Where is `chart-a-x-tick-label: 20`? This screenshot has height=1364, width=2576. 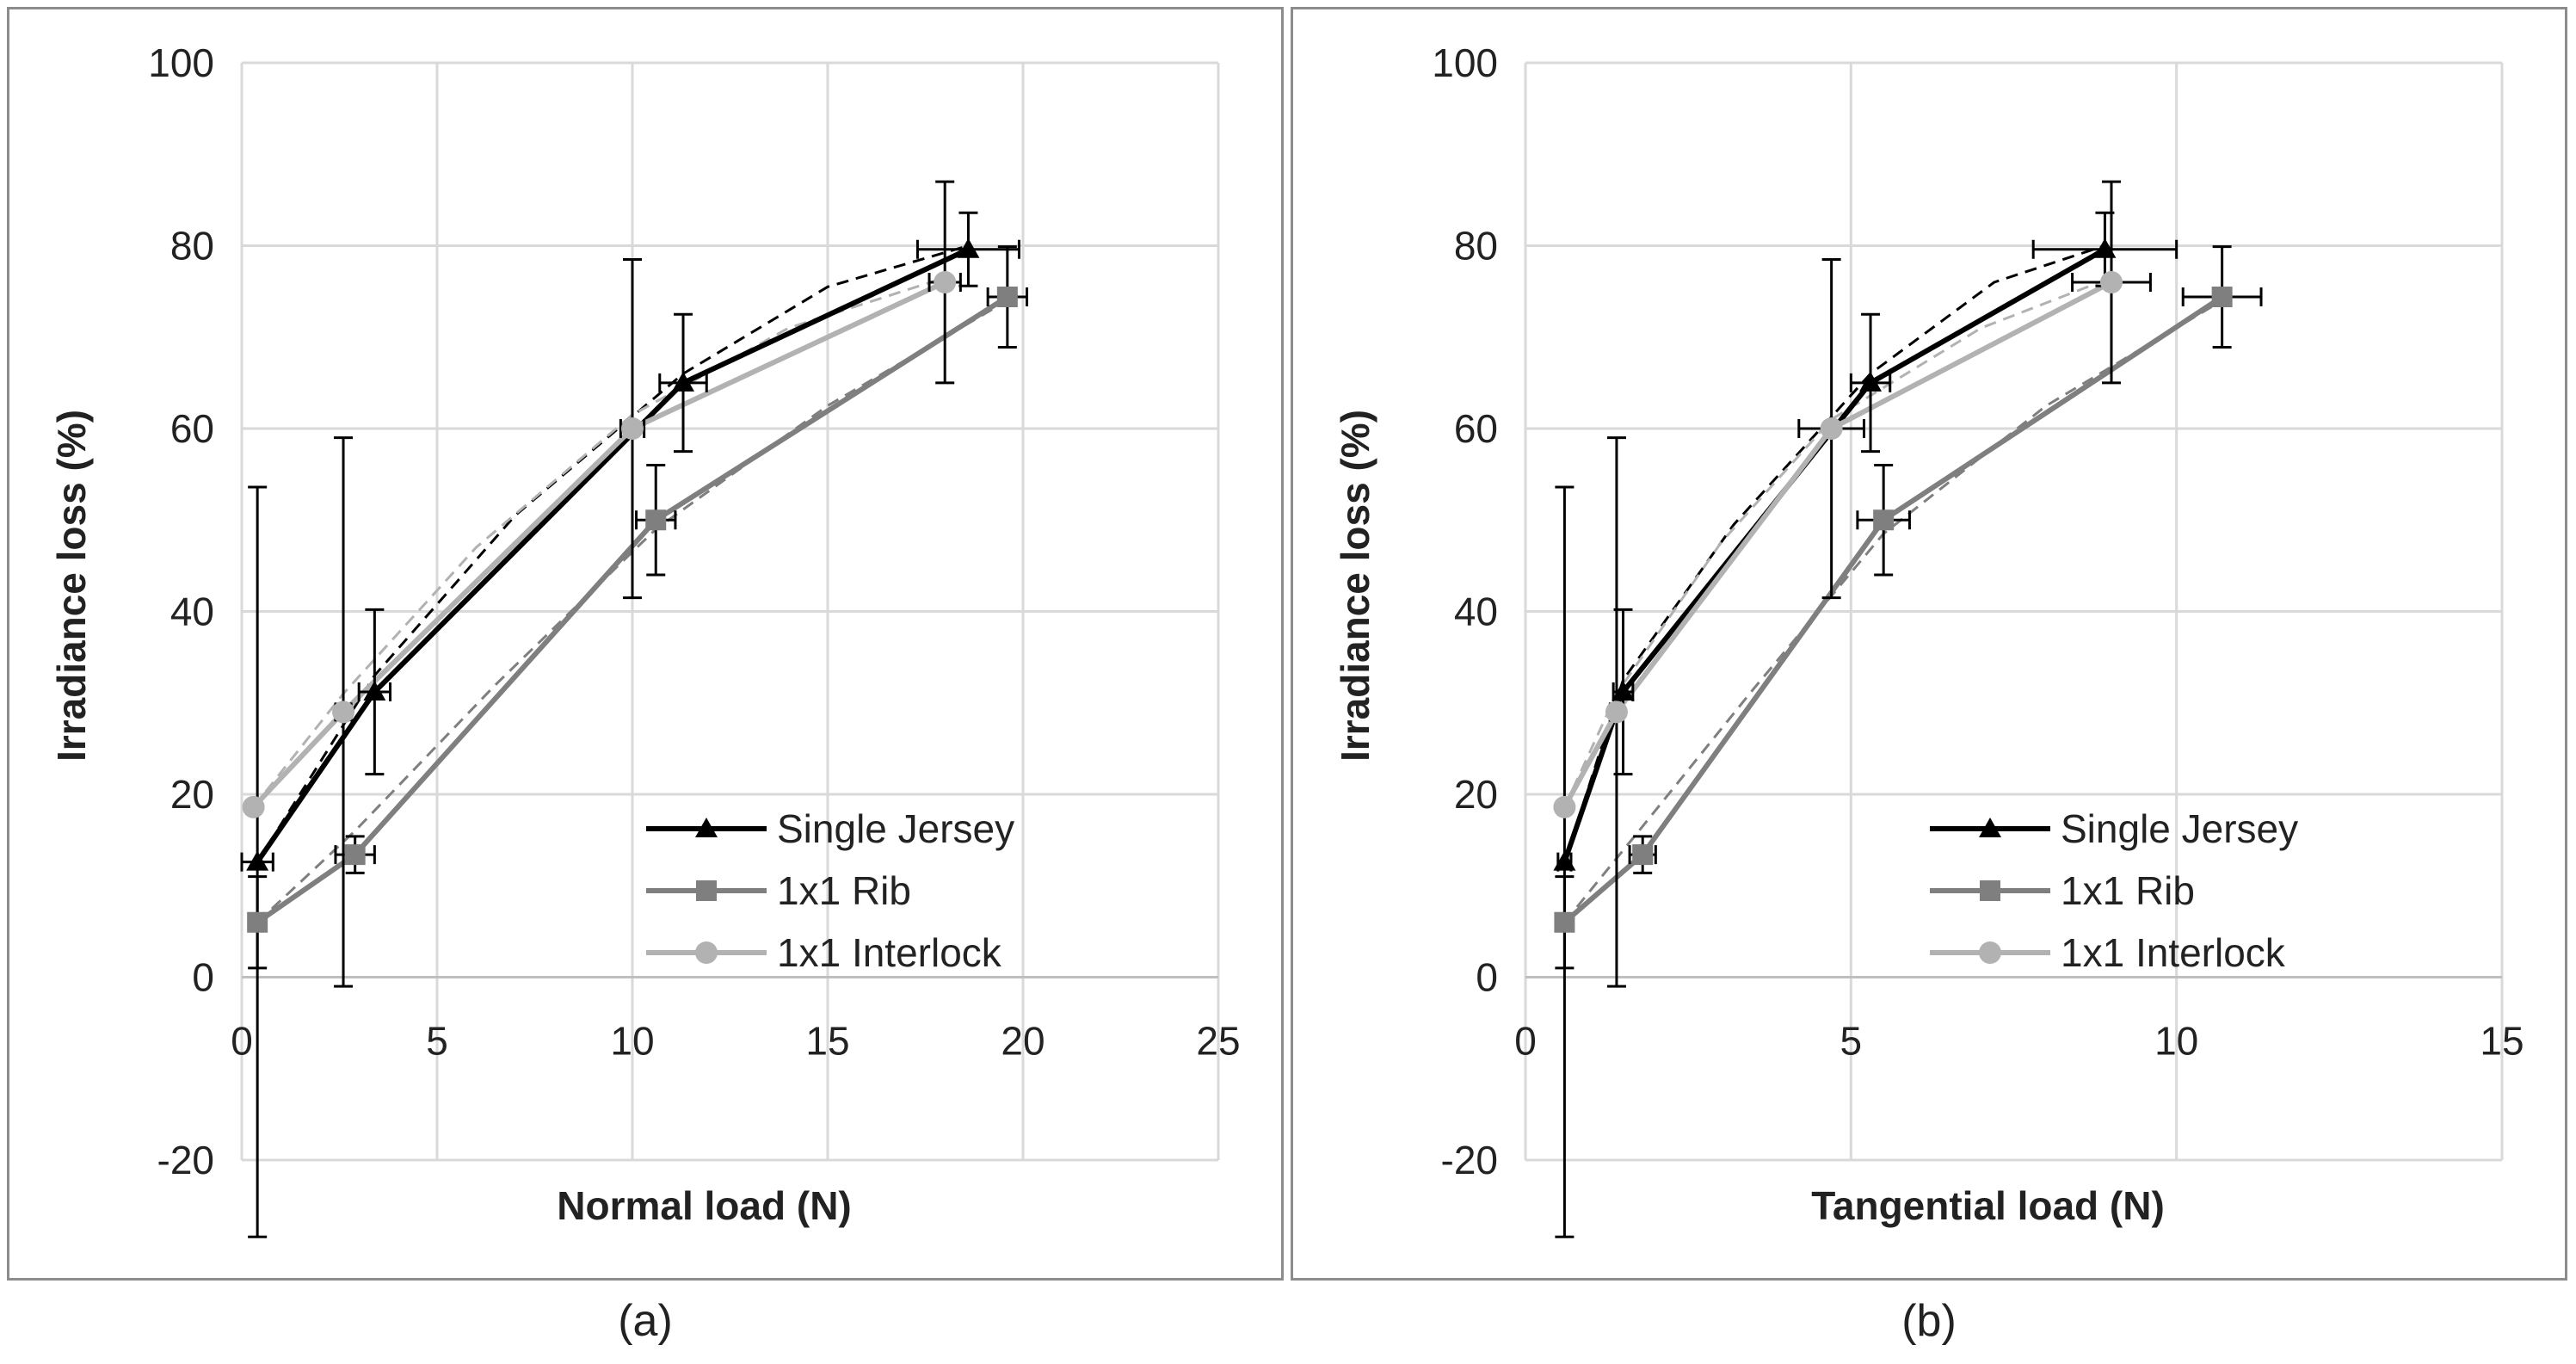
chart-a-x-tick-label: 20 is located at coordinates (1023, 1042).